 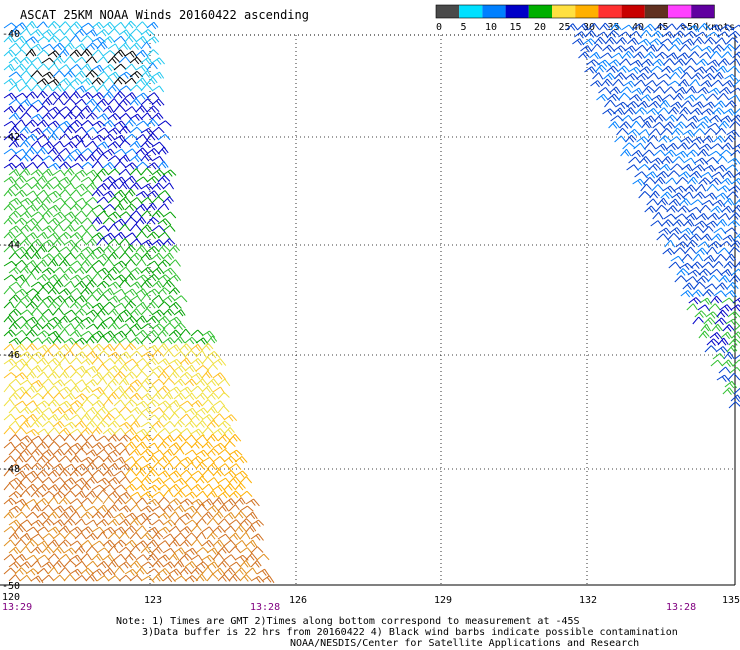 I want to click on legend-tick: 25, so click(x=565, y=27).